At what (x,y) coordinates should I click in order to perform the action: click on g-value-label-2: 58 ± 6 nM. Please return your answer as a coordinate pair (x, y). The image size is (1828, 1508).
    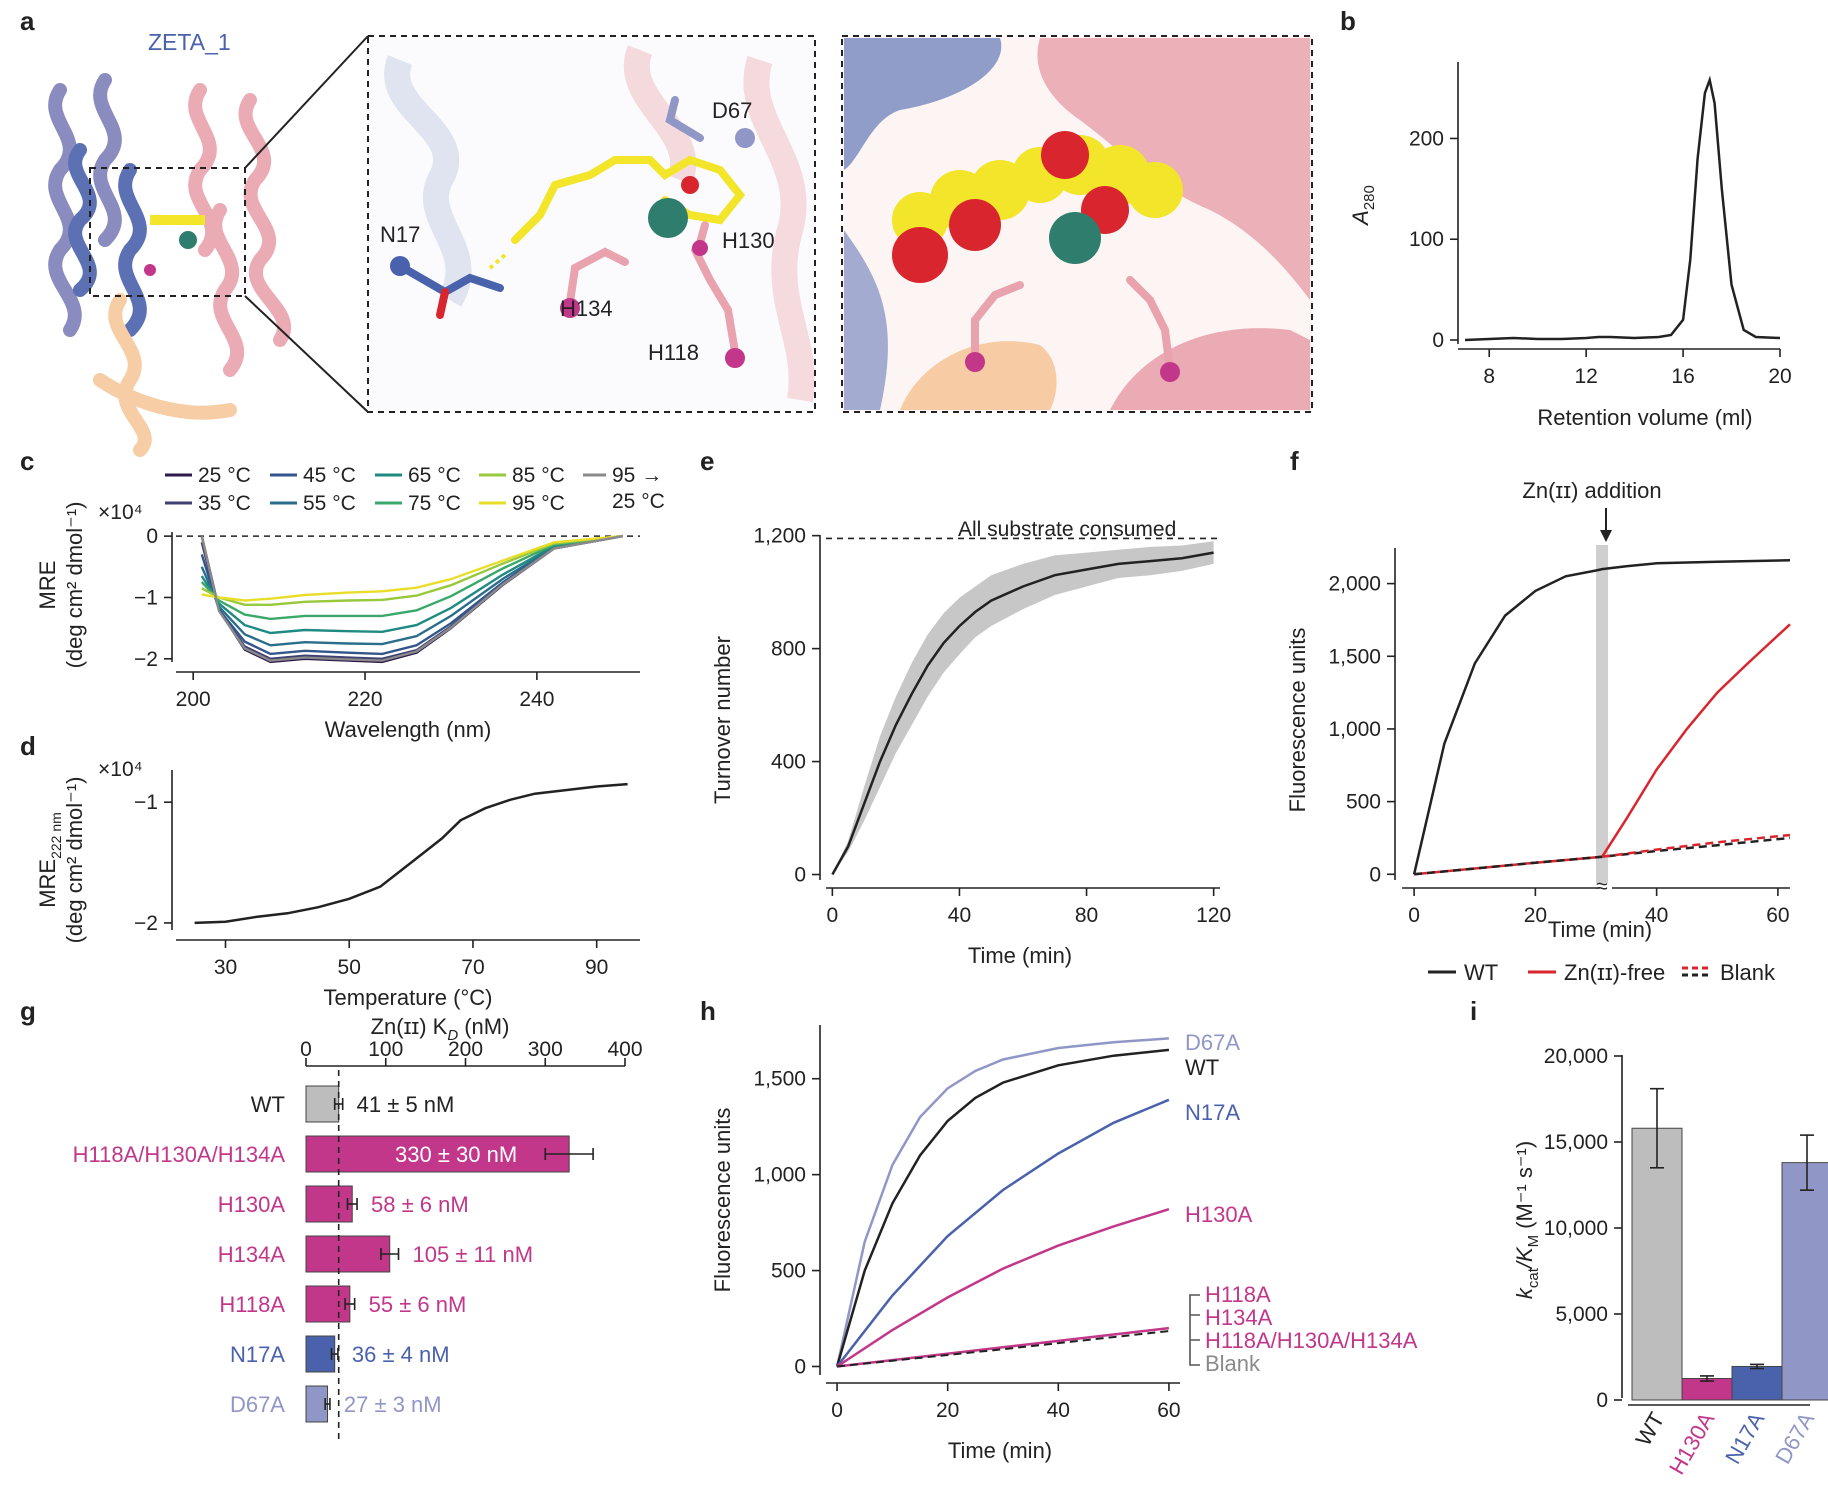
    Looking at the image, I should click on (420, 1204).